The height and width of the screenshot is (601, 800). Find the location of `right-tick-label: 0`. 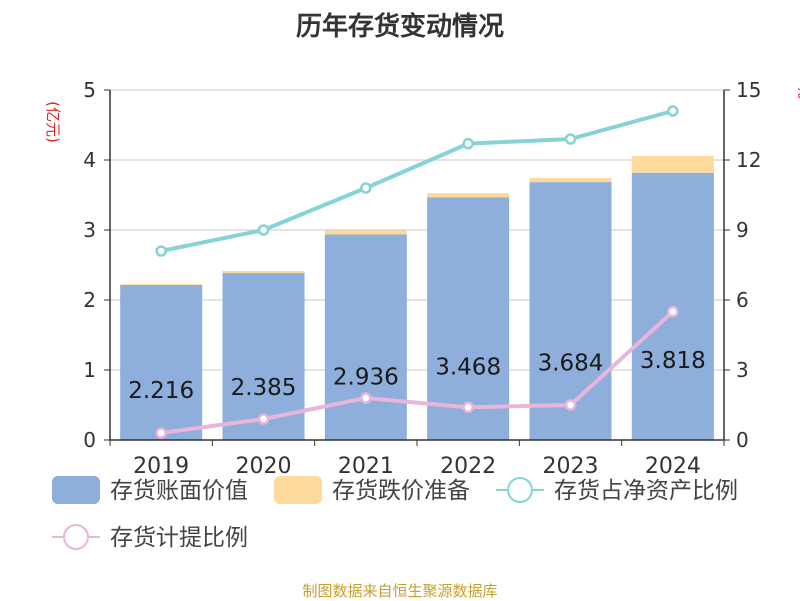

right-tick-label: 0 is located at coordinates (742, 440).